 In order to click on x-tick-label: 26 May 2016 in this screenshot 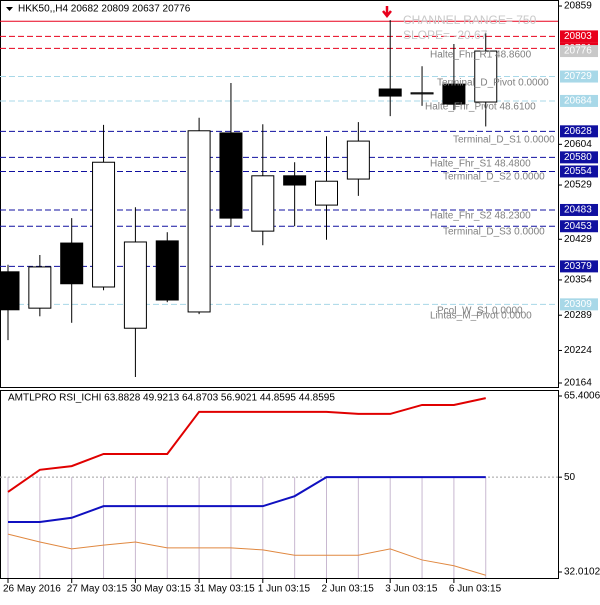, I will do `click(32, 589)`.